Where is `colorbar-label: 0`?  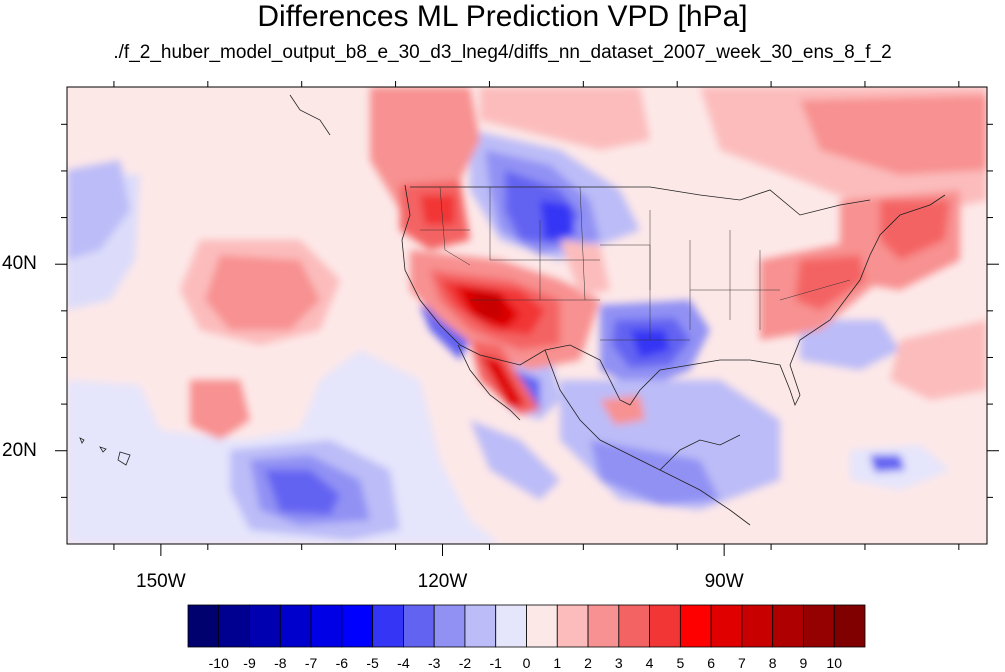
colorbar-label: 0 is located at coordinates (526, 663).